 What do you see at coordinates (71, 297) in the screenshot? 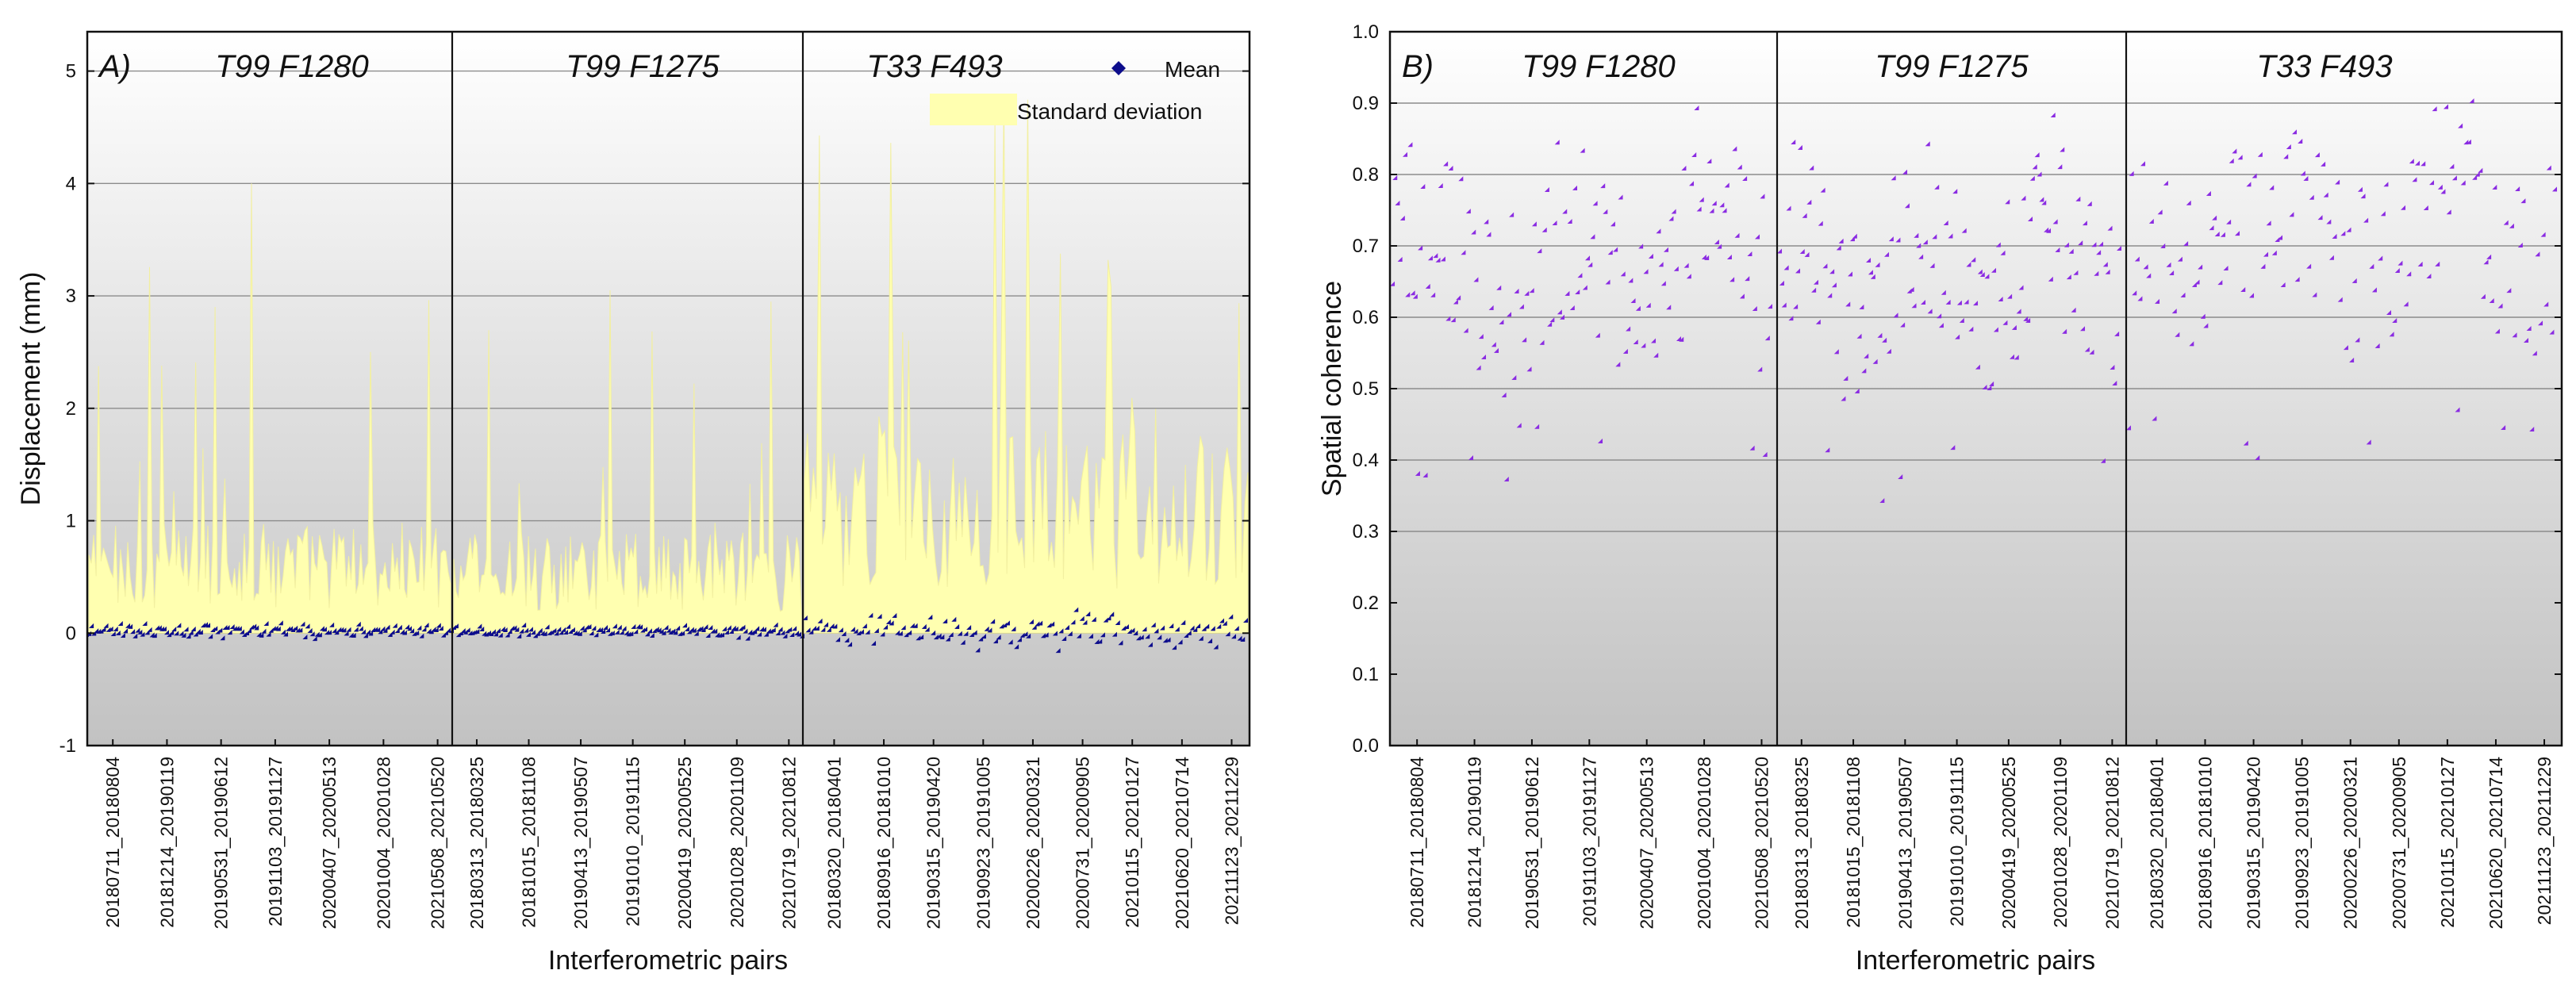
I see `plot-a-y-tick-label: 3` at bounding box center [71, 297].